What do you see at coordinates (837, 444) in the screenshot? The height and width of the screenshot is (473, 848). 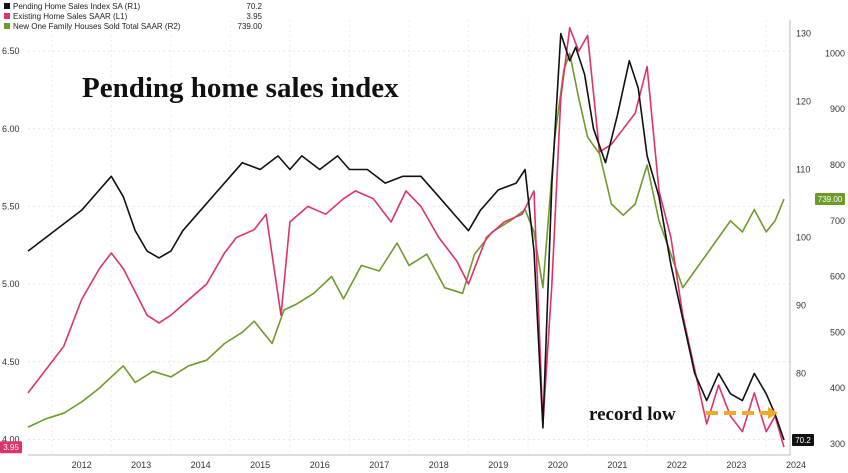 I see `right2-tick-label: 300` at bounding box center [837, 444].